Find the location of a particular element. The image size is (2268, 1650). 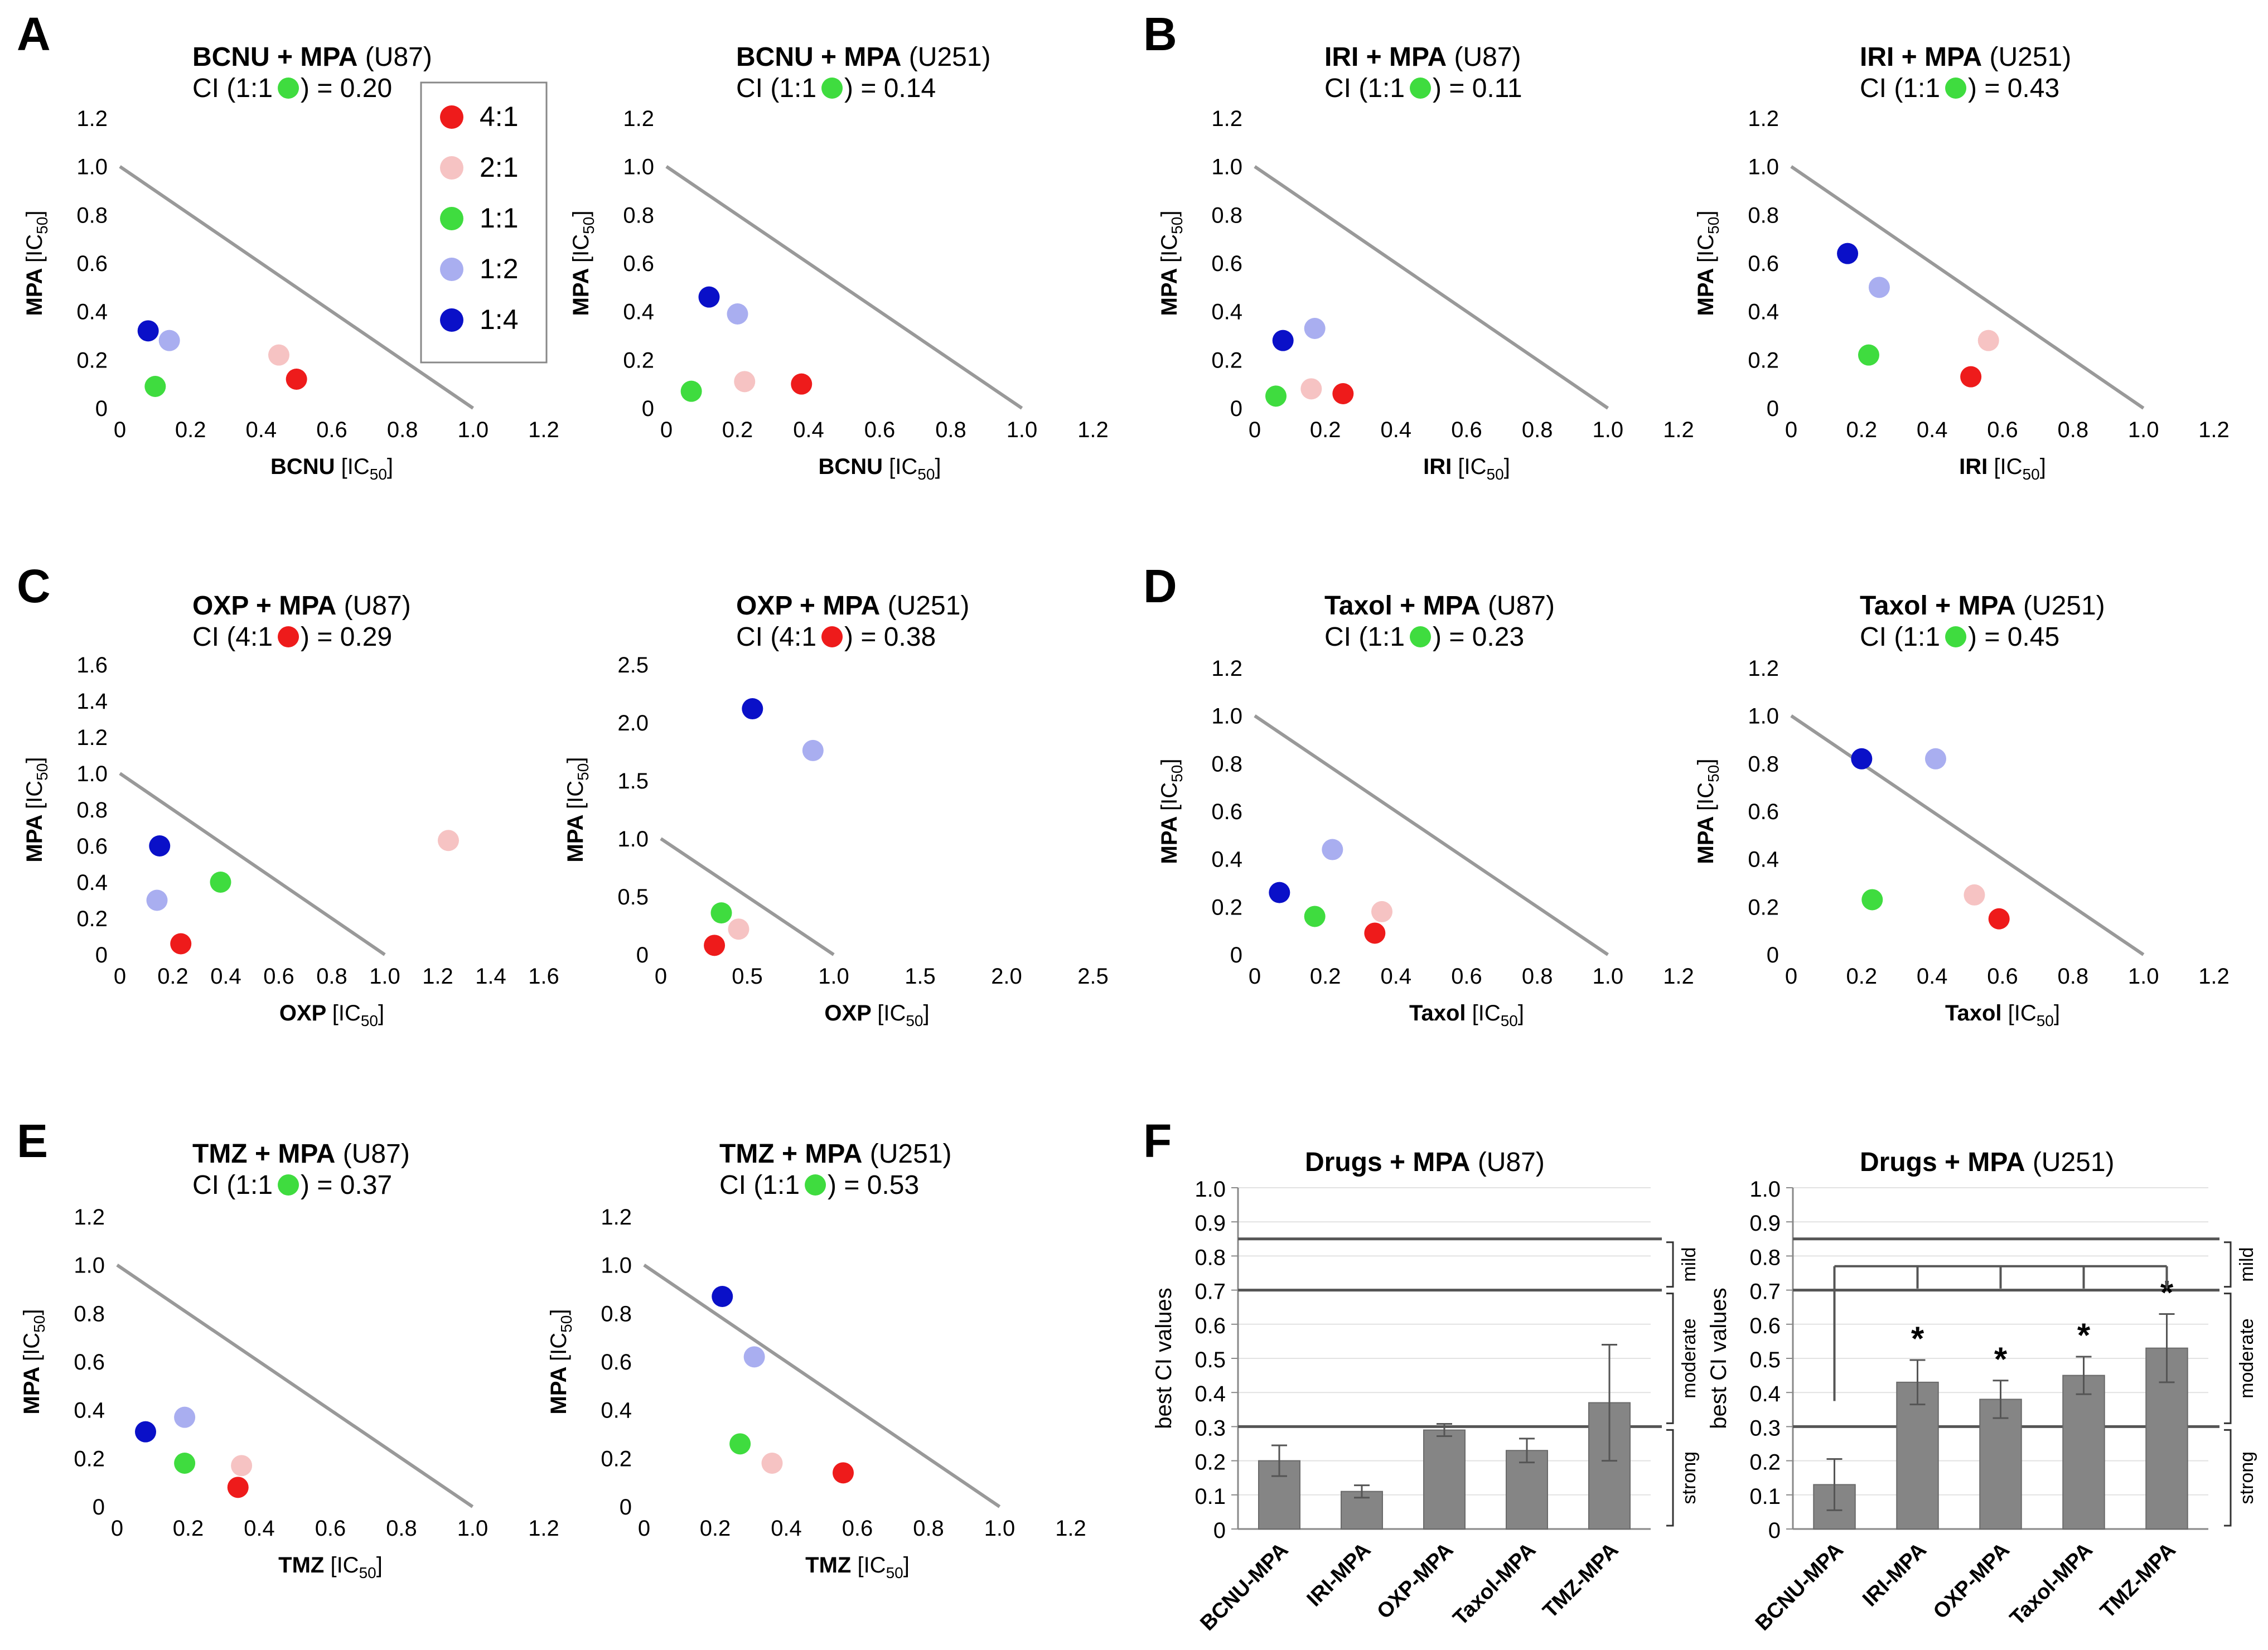

chart-title: BCNU + MPA (U87) is located at coordinates (312, 57).